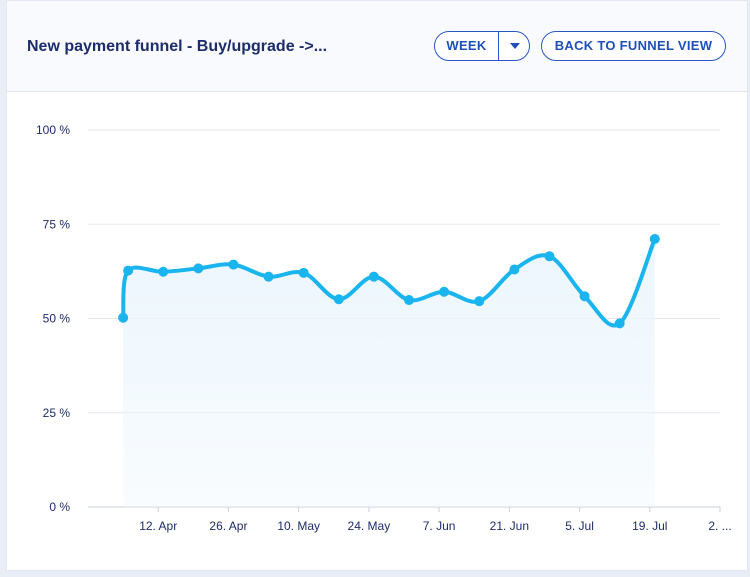  I want to click on x-tick-label: 24. May, so click(369, 526).